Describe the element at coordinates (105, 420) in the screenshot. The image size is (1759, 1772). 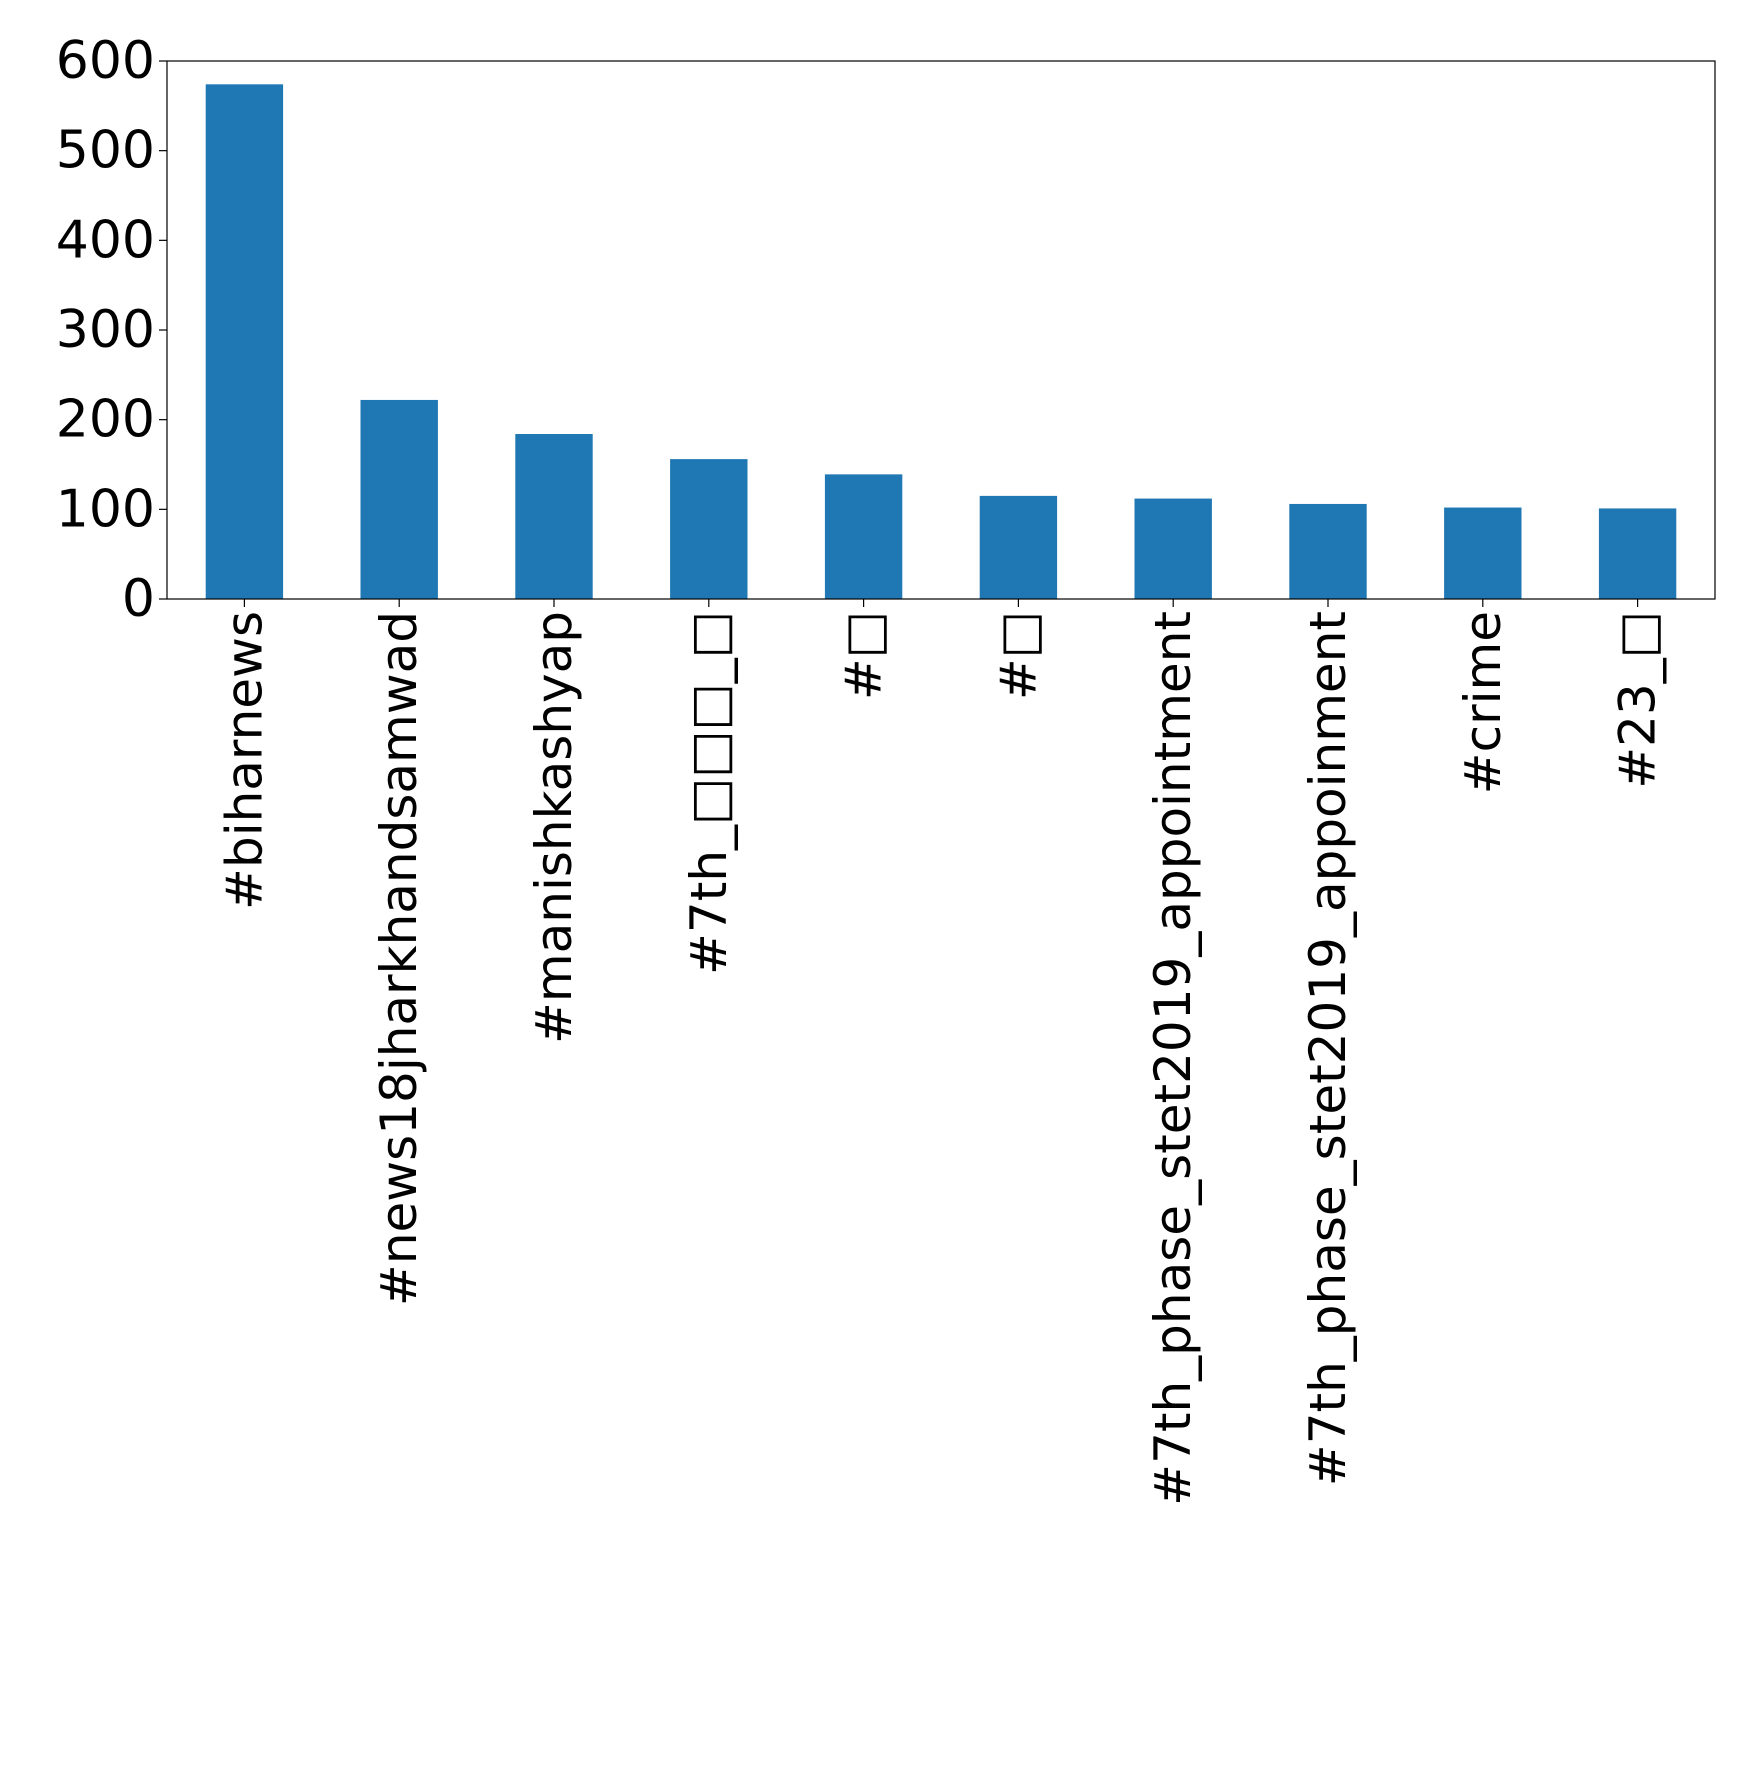
I see `y-tick-label: 200` at that location.